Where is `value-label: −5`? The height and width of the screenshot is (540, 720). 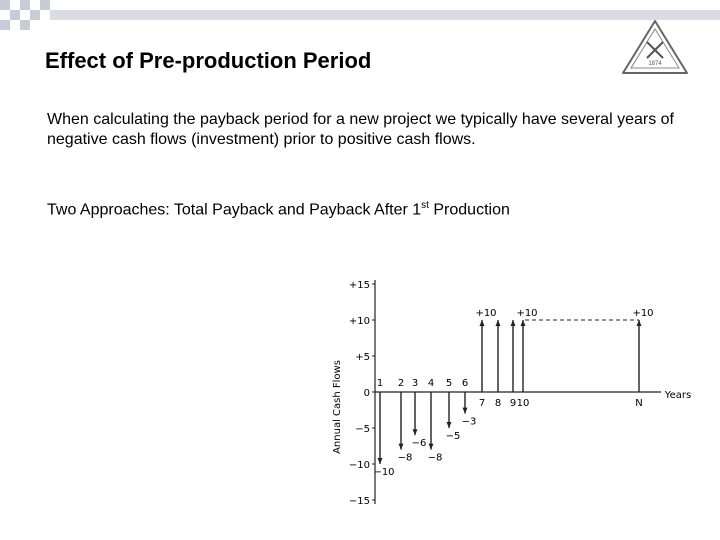
value-label: −5 is located at coordinates (453, 436).